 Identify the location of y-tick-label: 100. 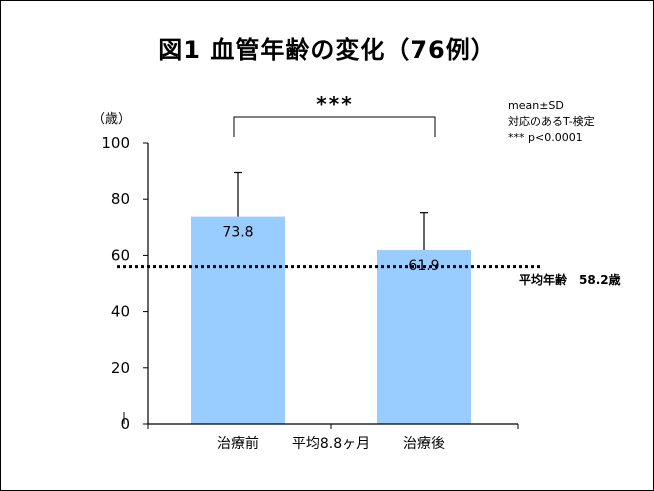
(115, 143).